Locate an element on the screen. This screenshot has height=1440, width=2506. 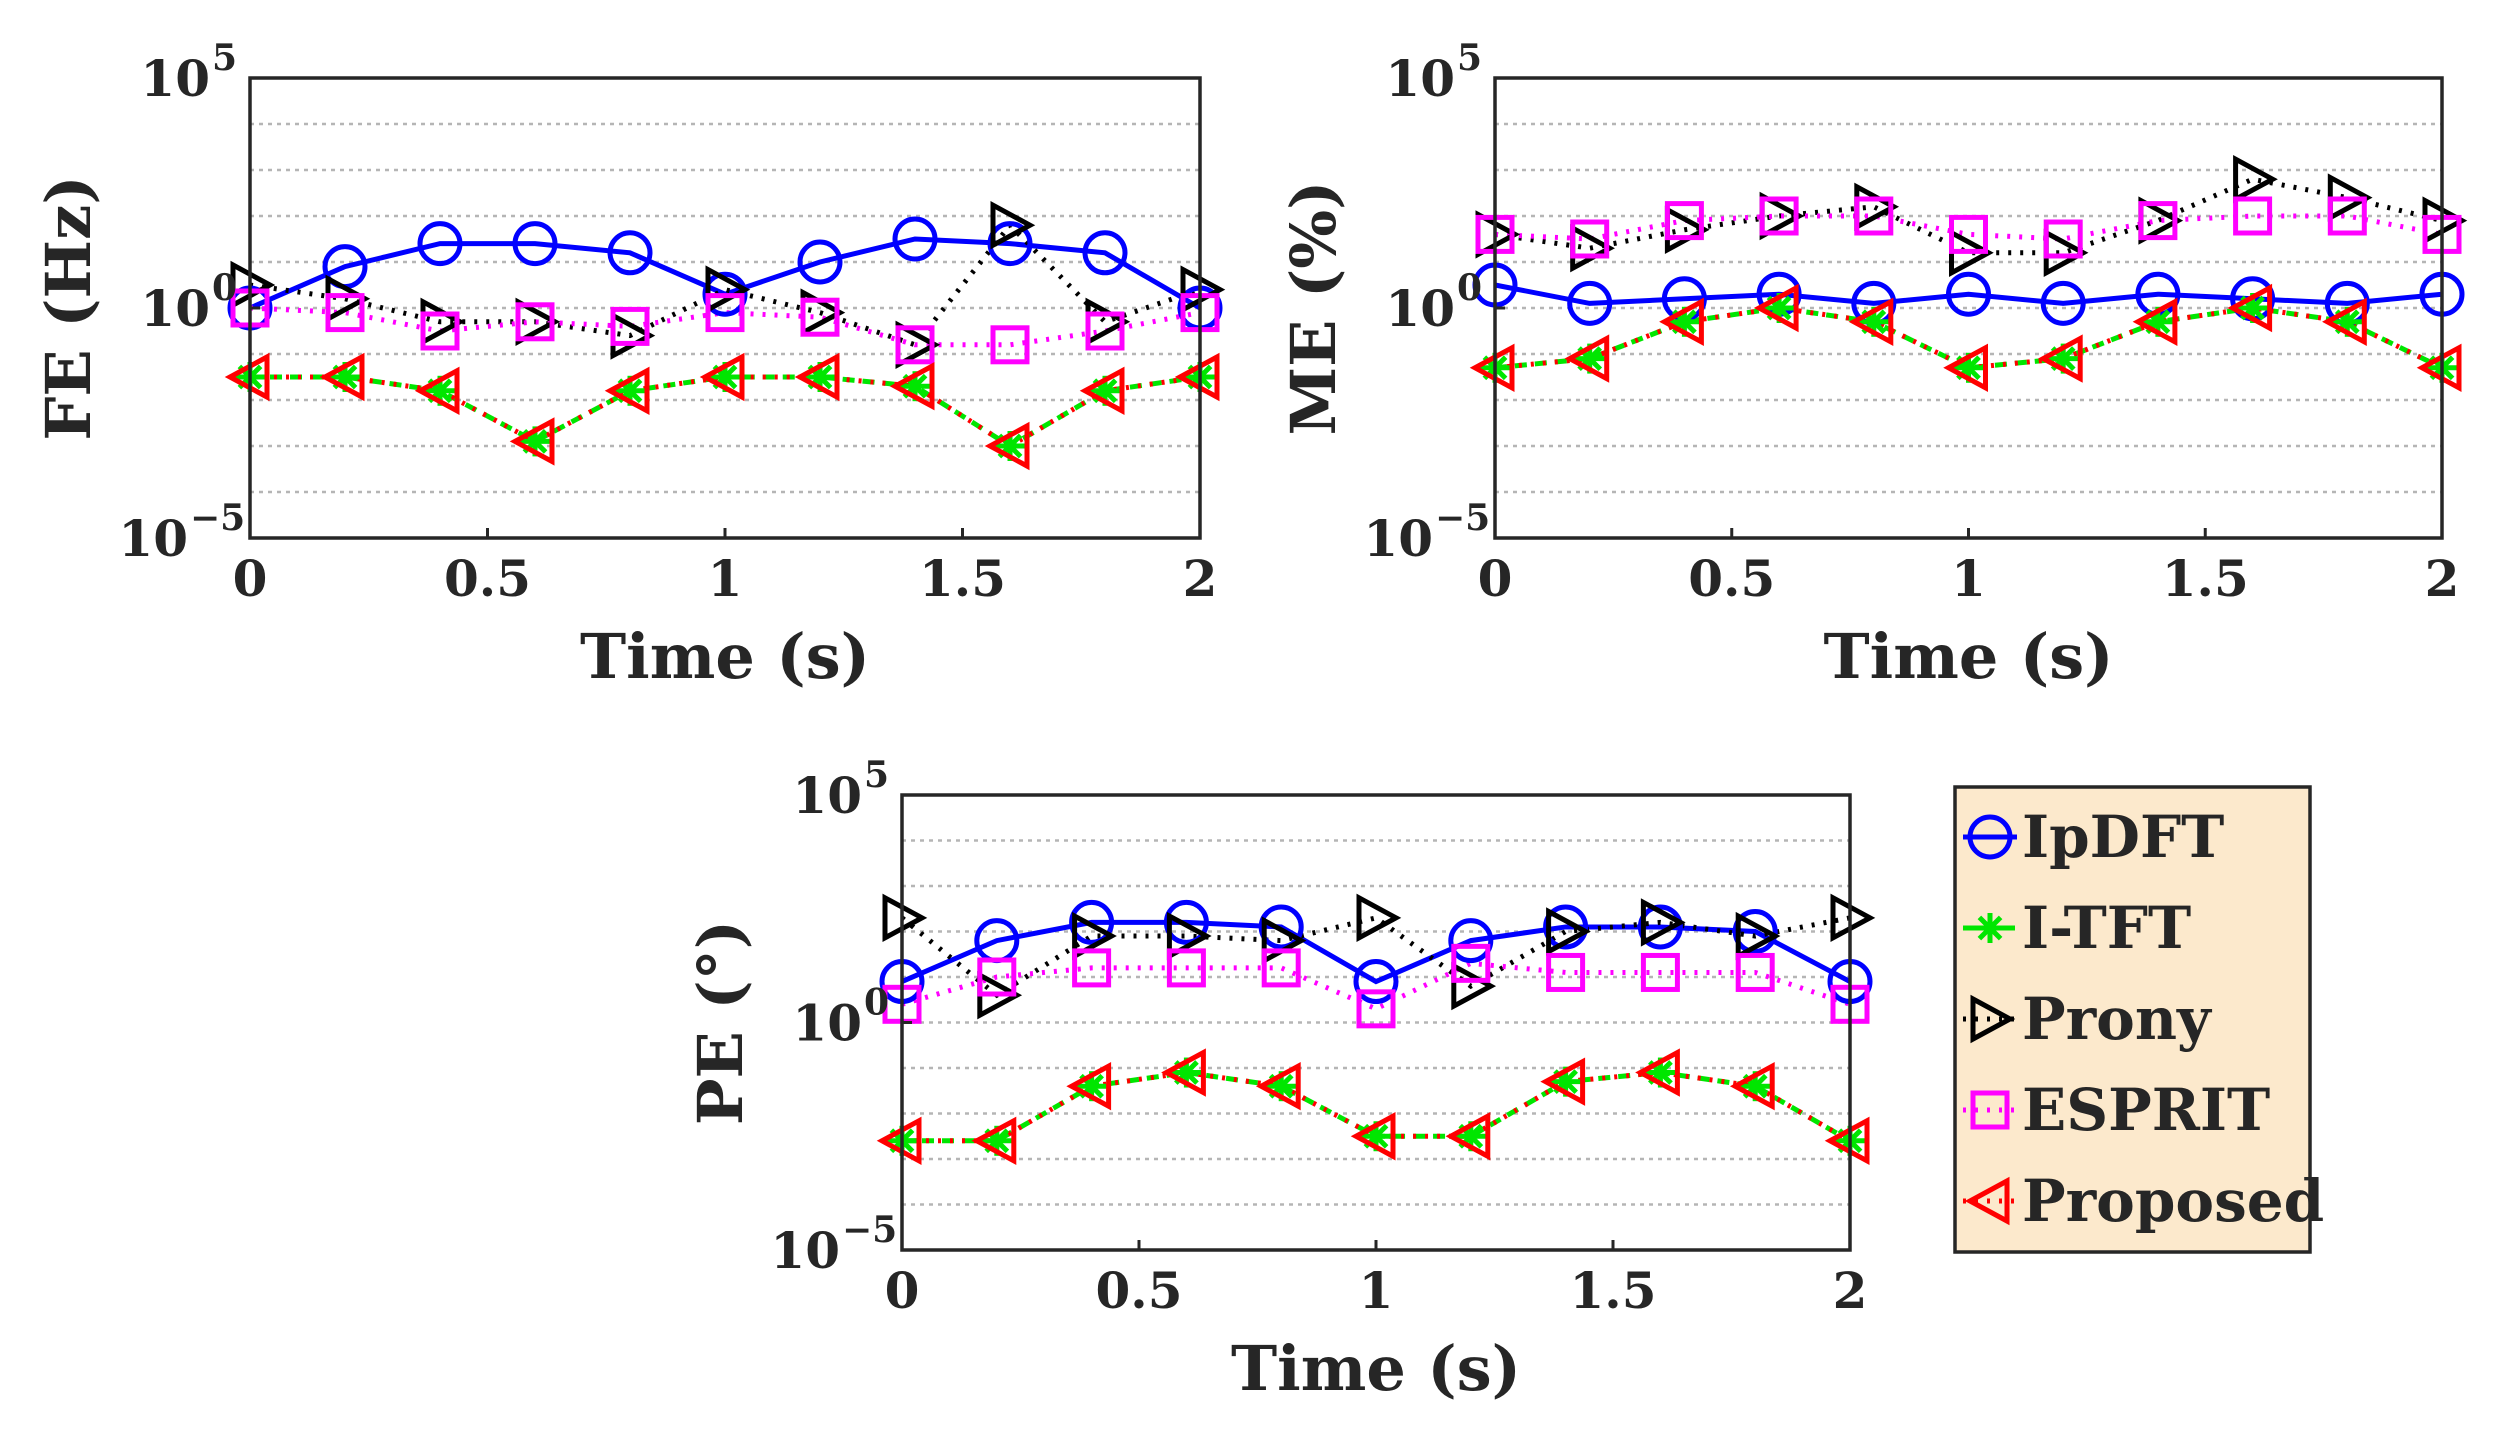
series-markers-i-tft is located at coordinates (725, 411).